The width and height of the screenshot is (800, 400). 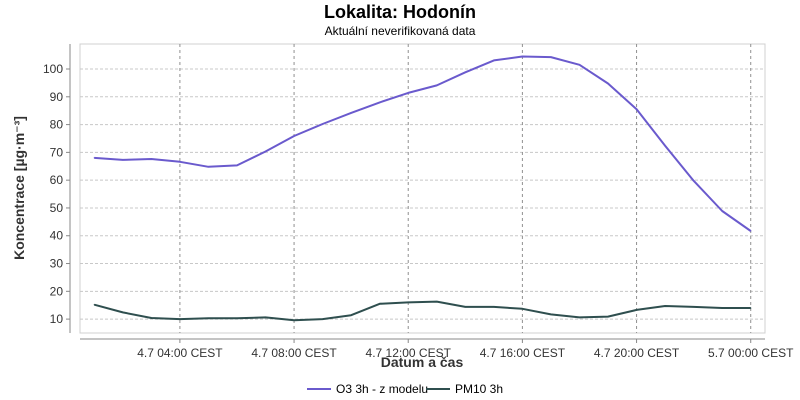 I want to click on y-tick-label: 90, so click(x=57, y=97).